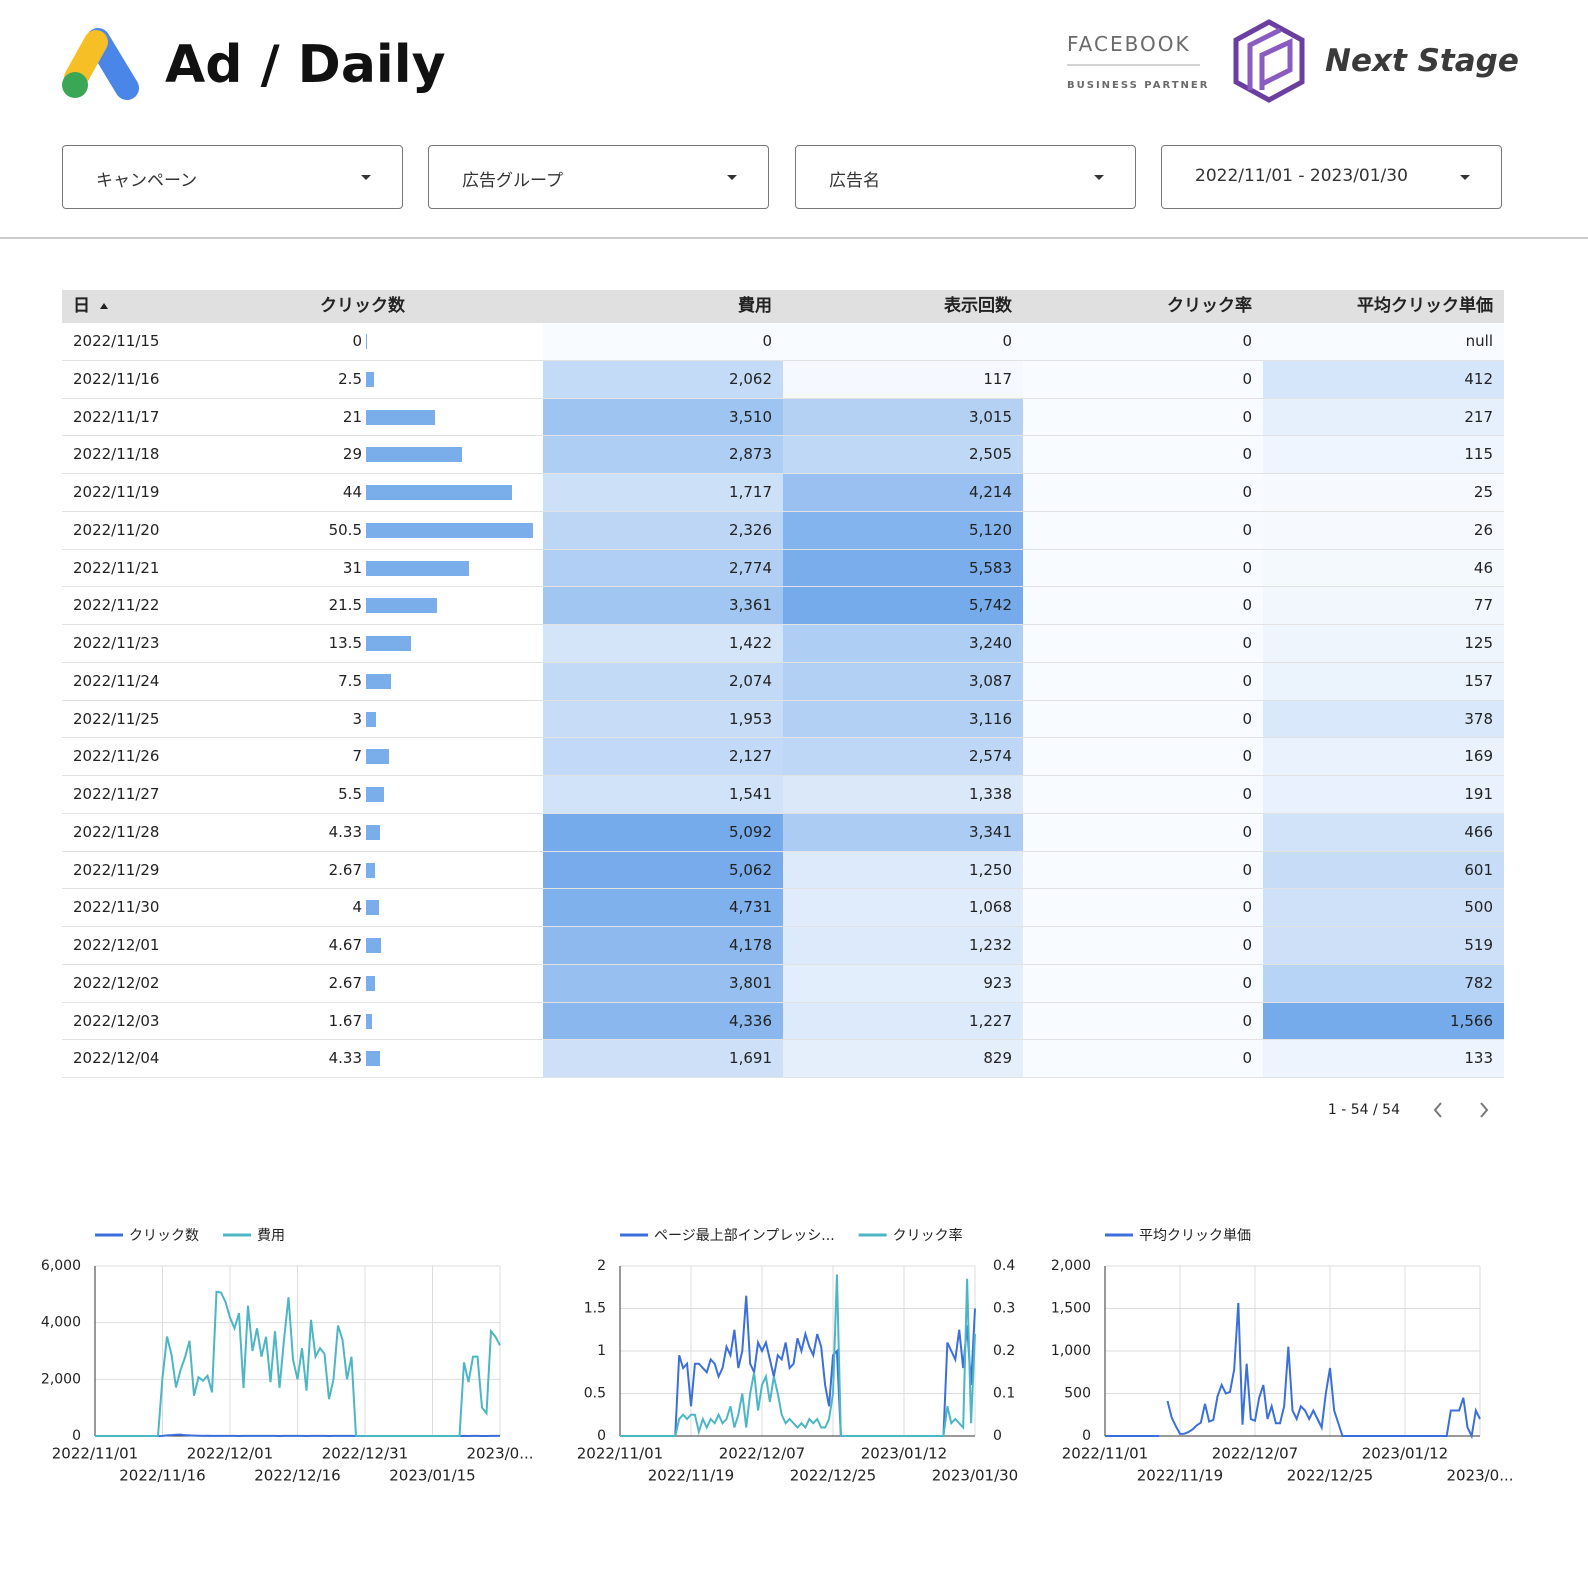  What do you see at coordinates (1383, 757) in the screenshot?
I see `value-cell: 169` at bounding box center [1383, 757].